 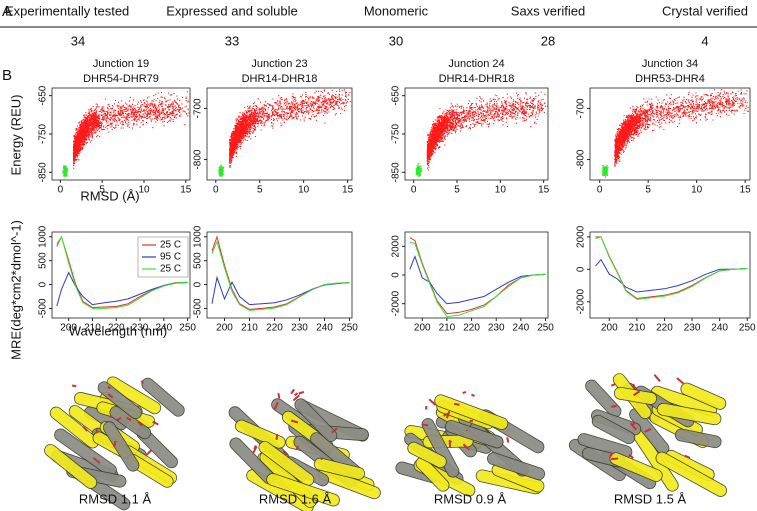 What do you see at coordinates (43, 236) in the screenshot?
I see `y-tick-label: 1000` at bounding box center [43, 236].